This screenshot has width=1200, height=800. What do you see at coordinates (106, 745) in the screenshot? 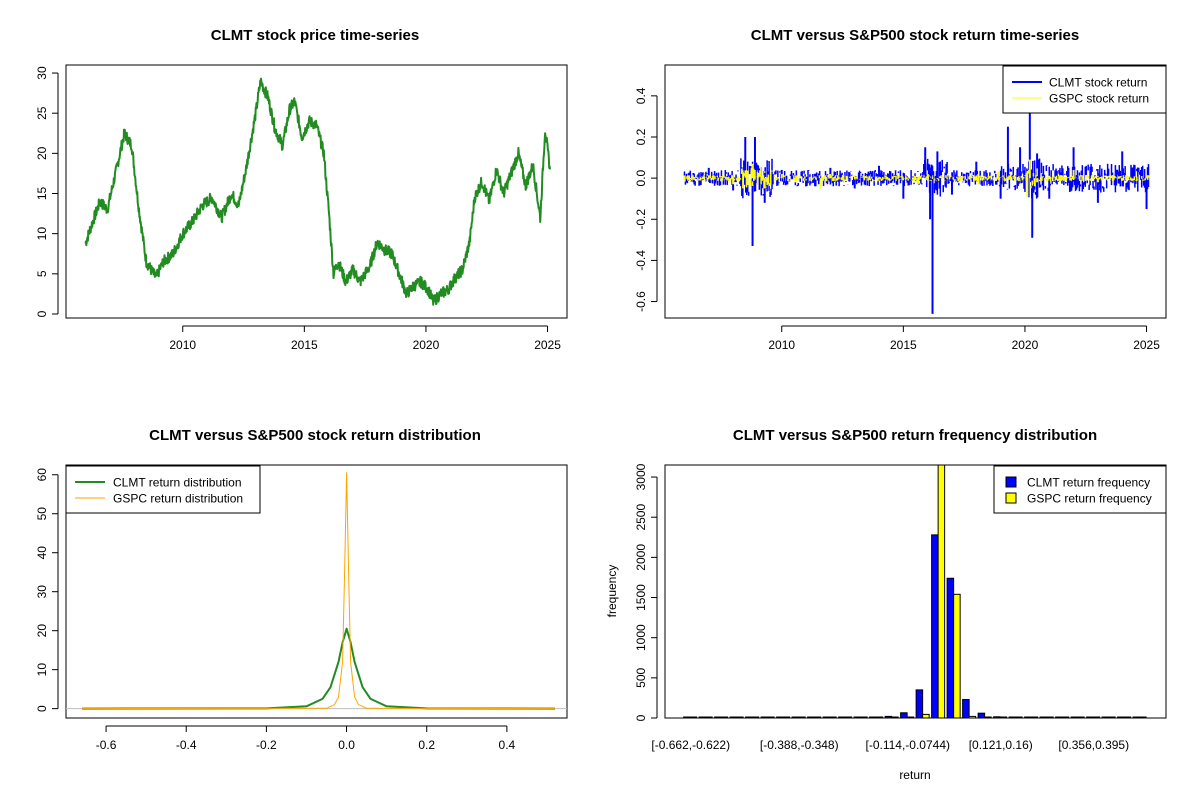
I see `x-tick-label: -0.6` at bounding box center [106, 745].